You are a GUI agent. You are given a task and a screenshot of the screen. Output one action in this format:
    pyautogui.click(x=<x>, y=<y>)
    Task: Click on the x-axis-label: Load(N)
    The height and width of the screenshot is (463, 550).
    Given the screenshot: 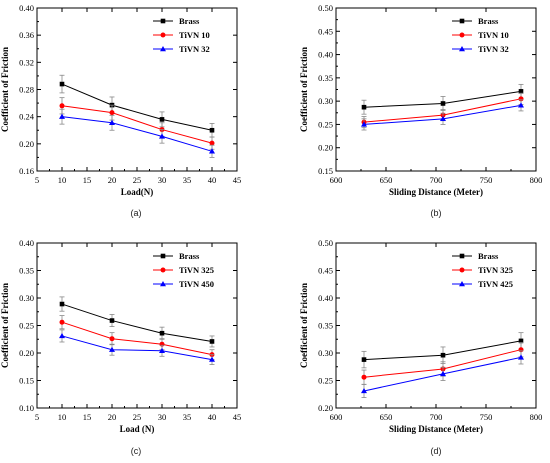 What is the action you would take?
    pyautogui.click(x=137, y=192)
    